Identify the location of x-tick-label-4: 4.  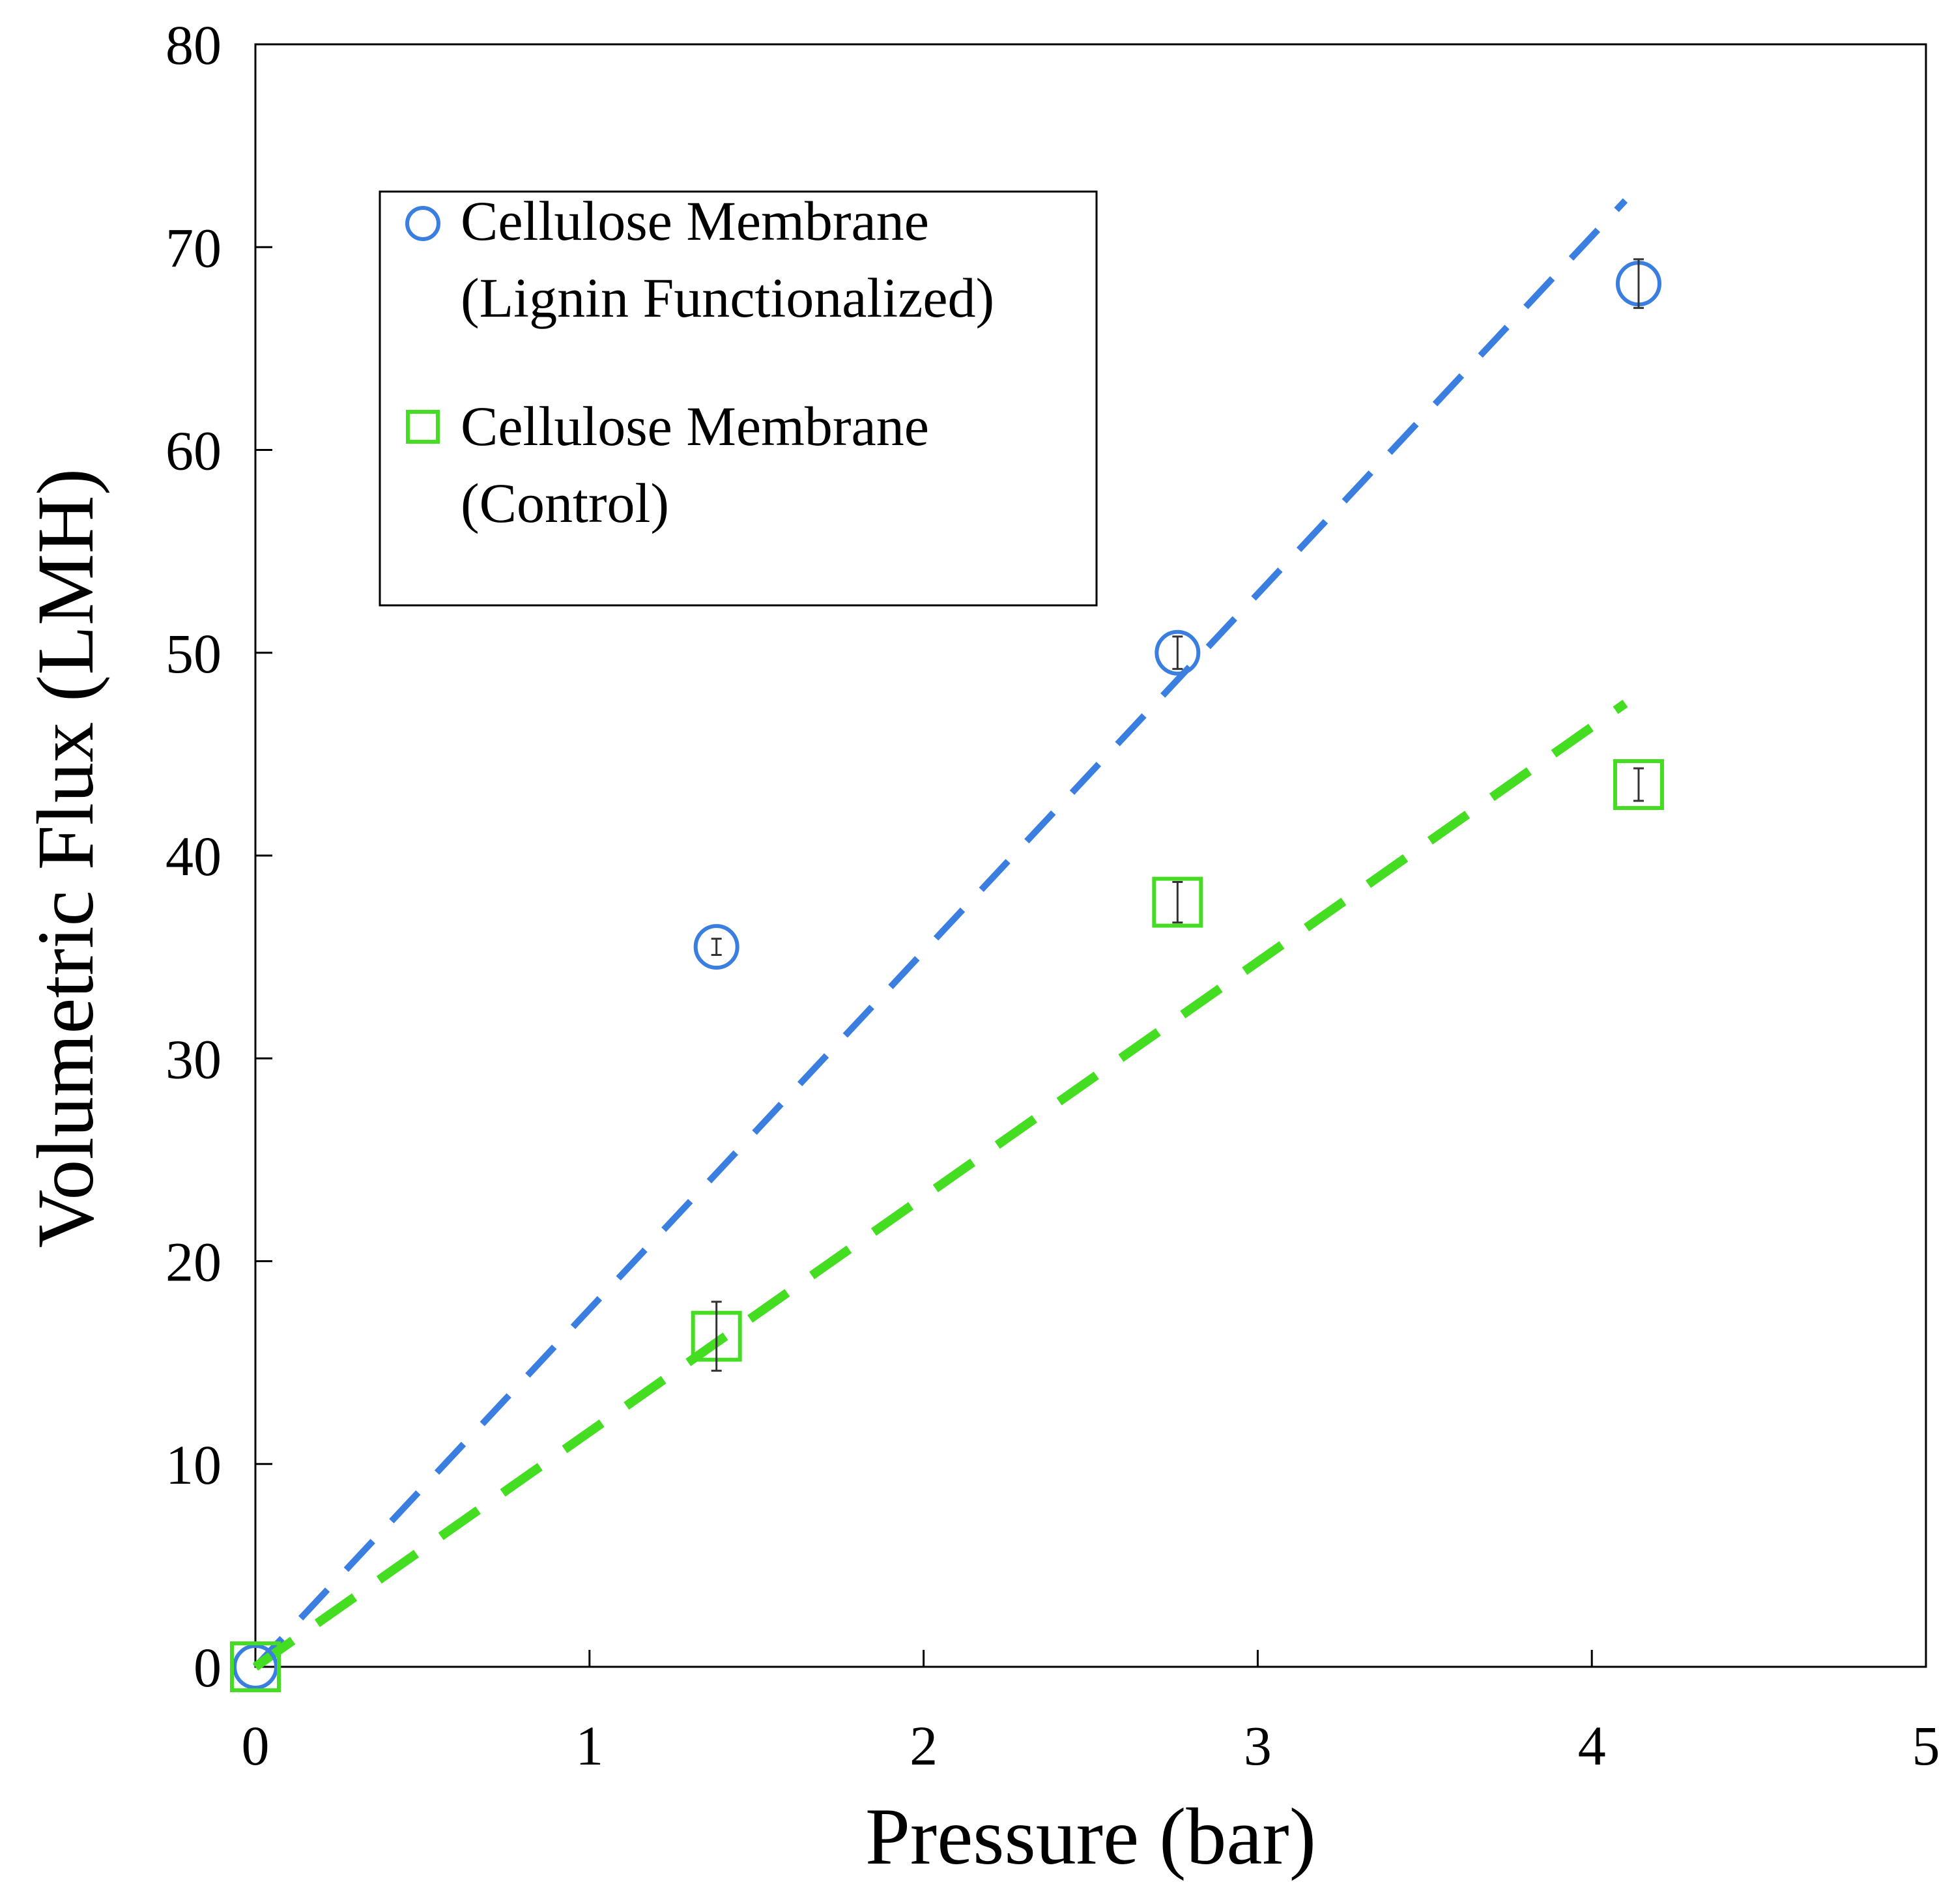
(1592, 1746).